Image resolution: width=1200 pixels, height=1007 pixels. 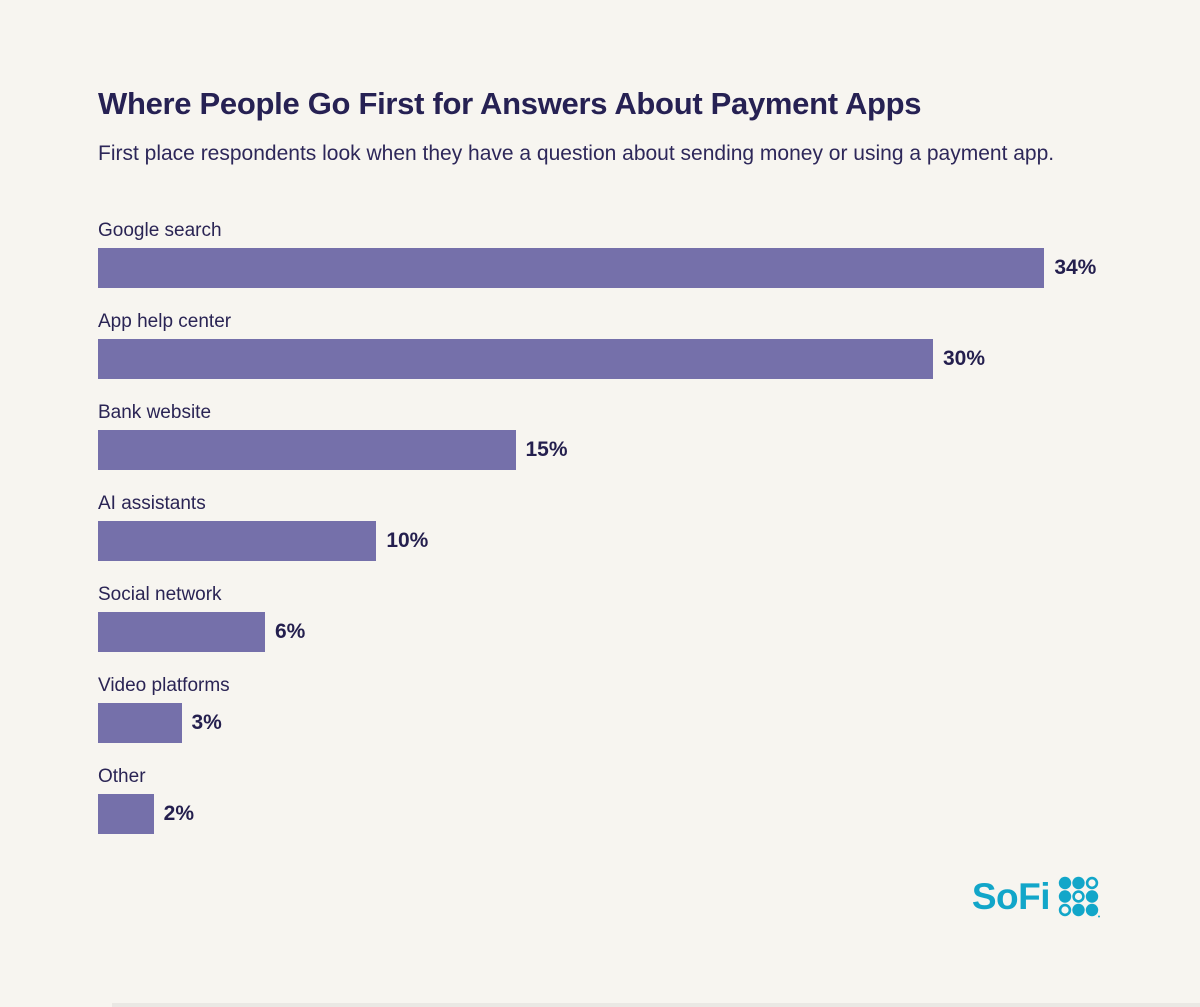 I want to click on bar-group: App help center 30%, so click(x=599, y=344).